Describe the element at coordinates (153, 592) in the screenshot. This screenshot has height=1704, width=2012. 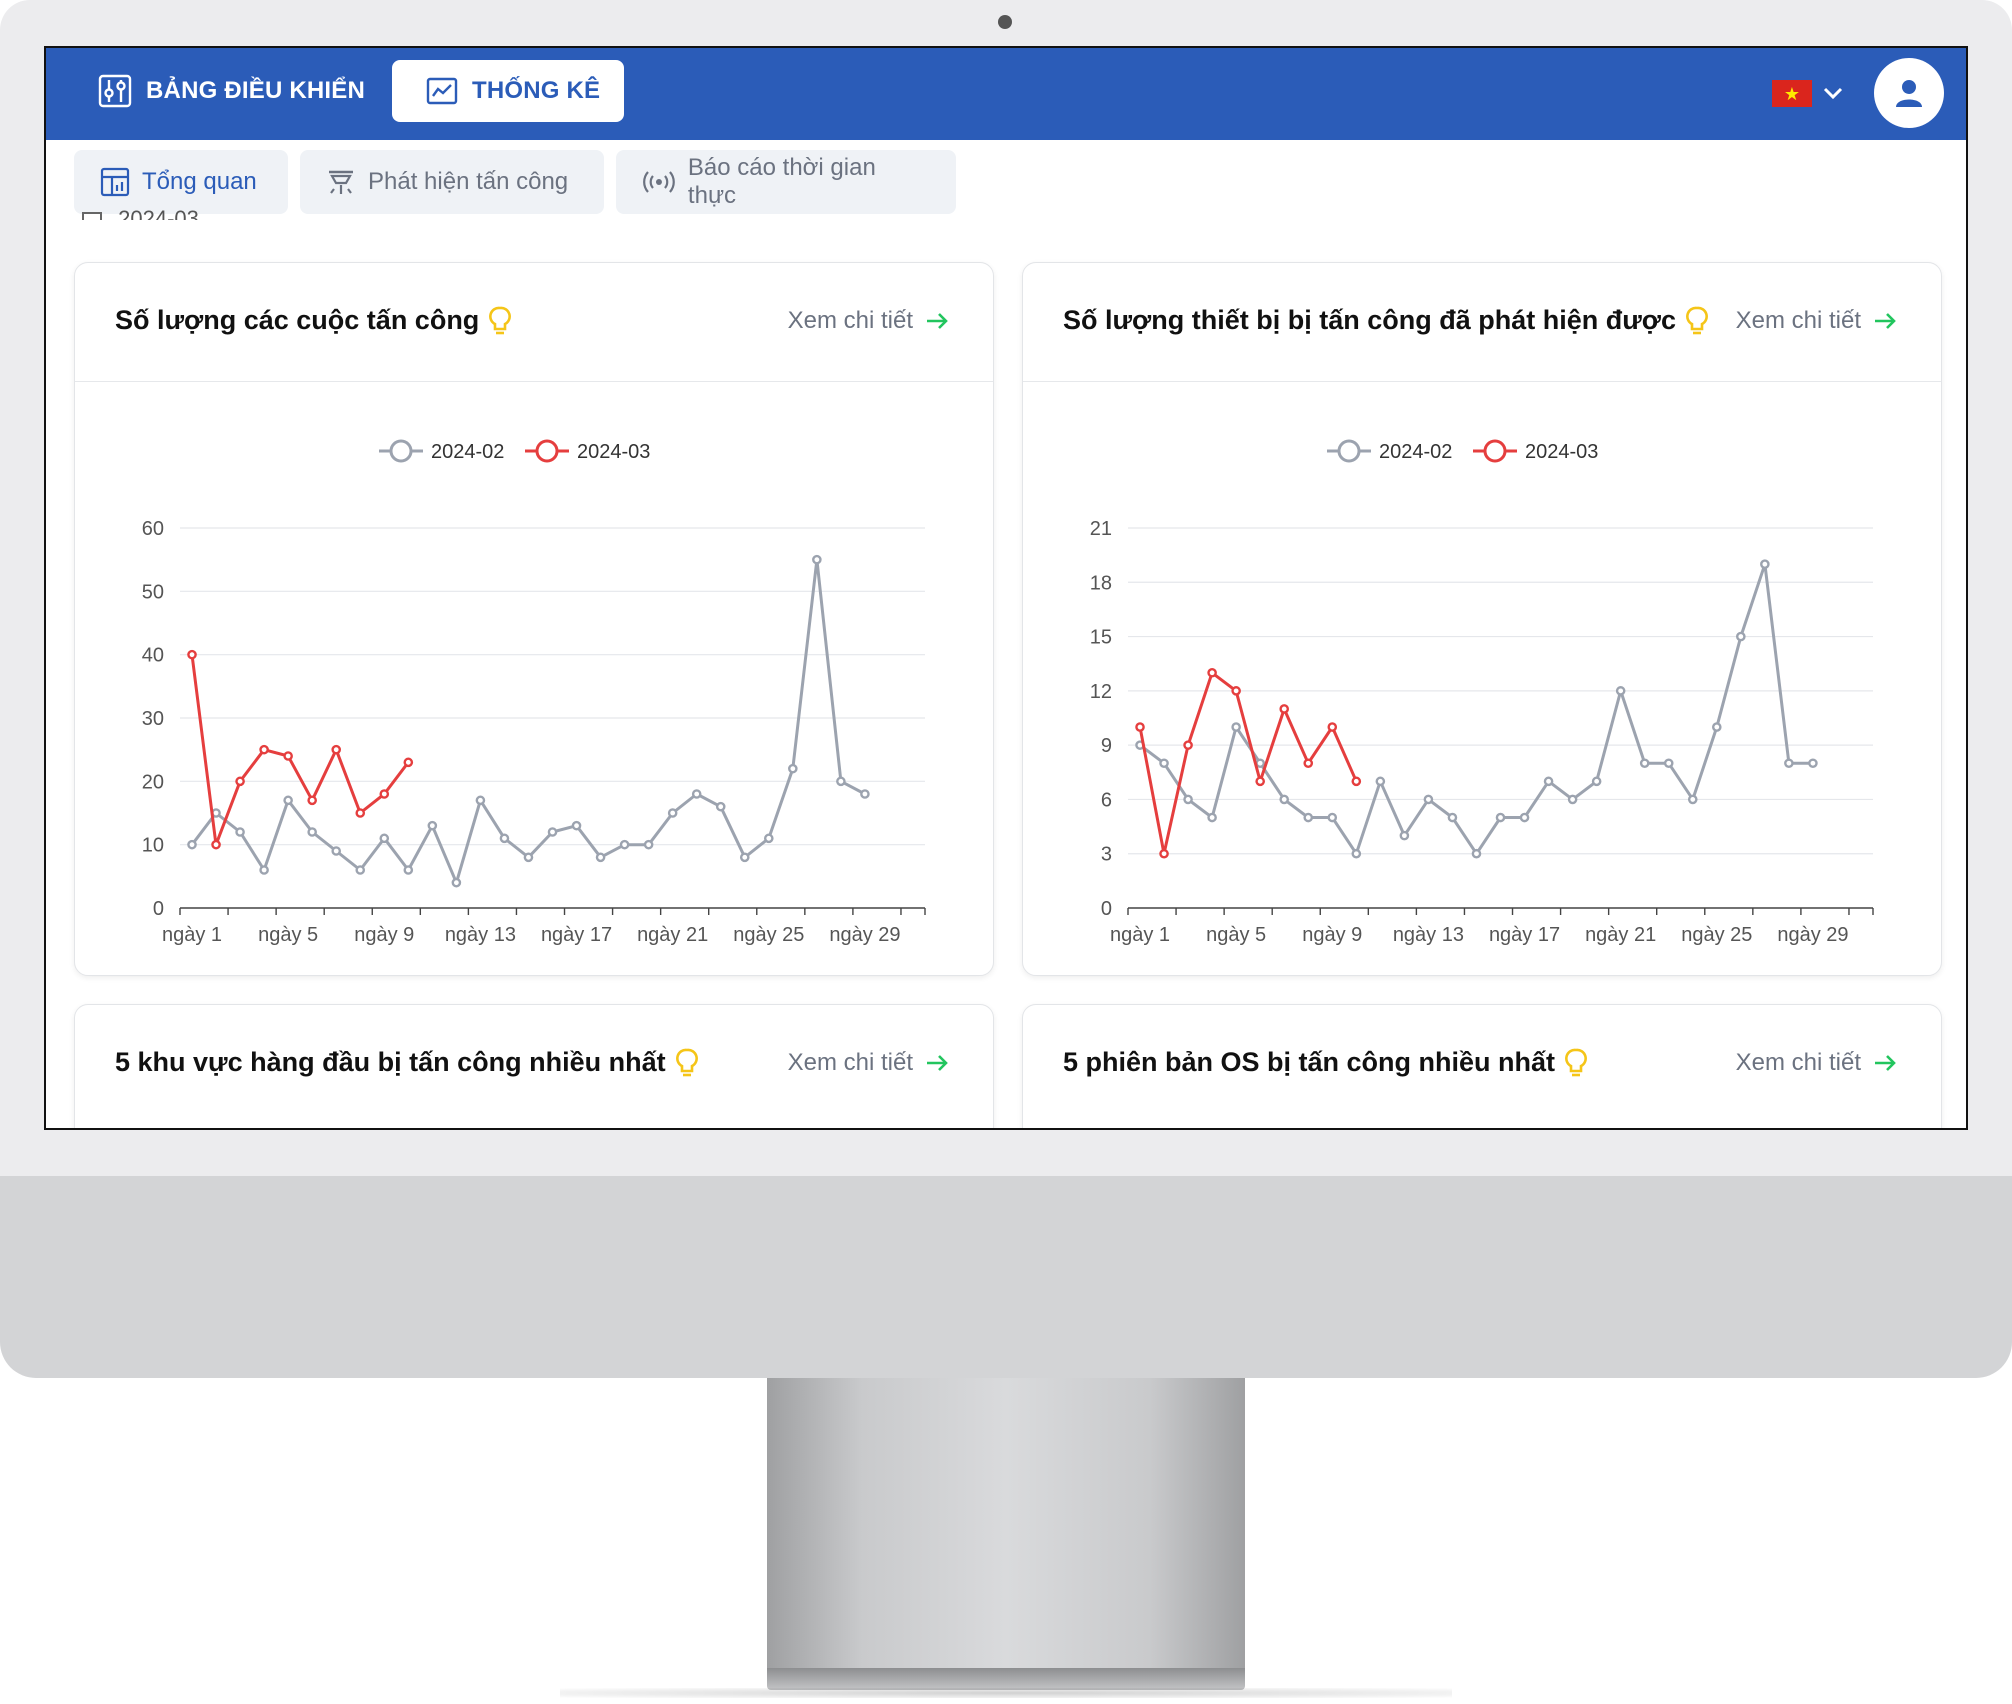
I see `y-tick-label: 50` at that location.